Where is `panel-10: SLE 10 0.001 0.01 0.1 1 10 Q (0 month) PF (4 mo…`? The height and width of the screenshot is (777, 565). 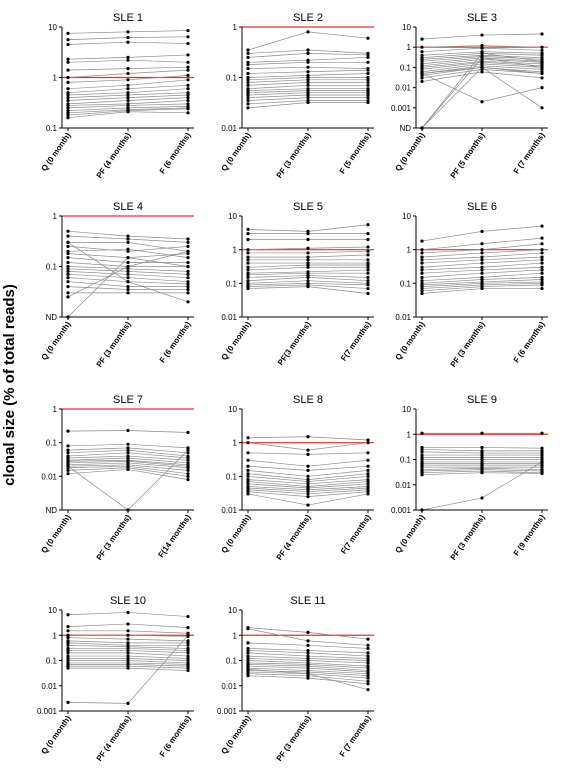 panel-10: SLE 10 0.001 0.01 0.1 1 10 Q (0 month) PF (4 mo… is located at coordinates (115, 679).